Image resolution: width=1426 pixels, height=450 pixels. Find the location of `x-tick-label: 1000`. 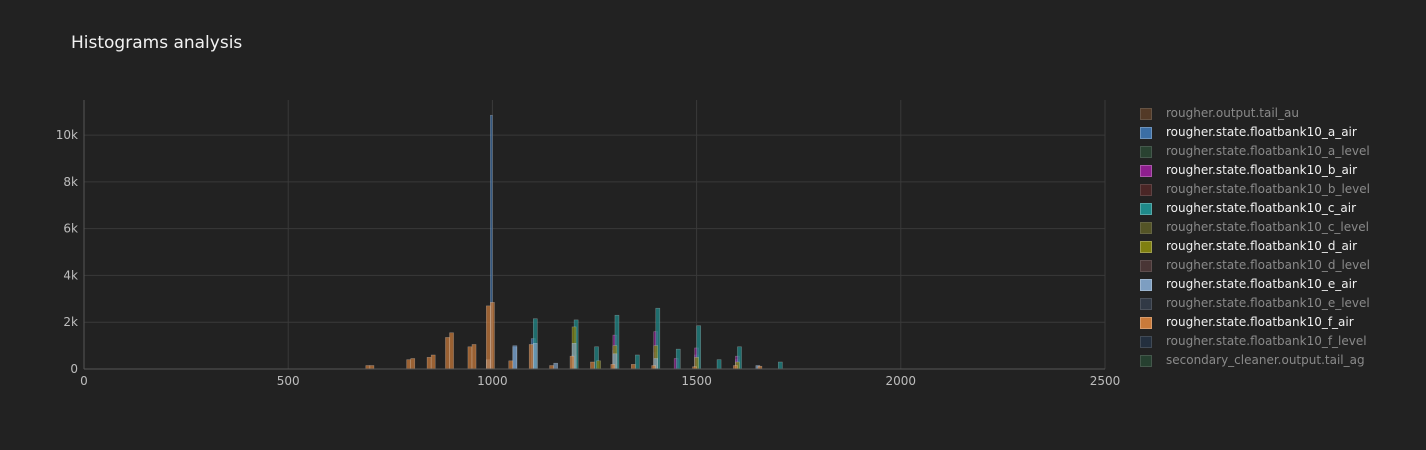

x-tick-label: 1000 is located at coordinates (492, 381).